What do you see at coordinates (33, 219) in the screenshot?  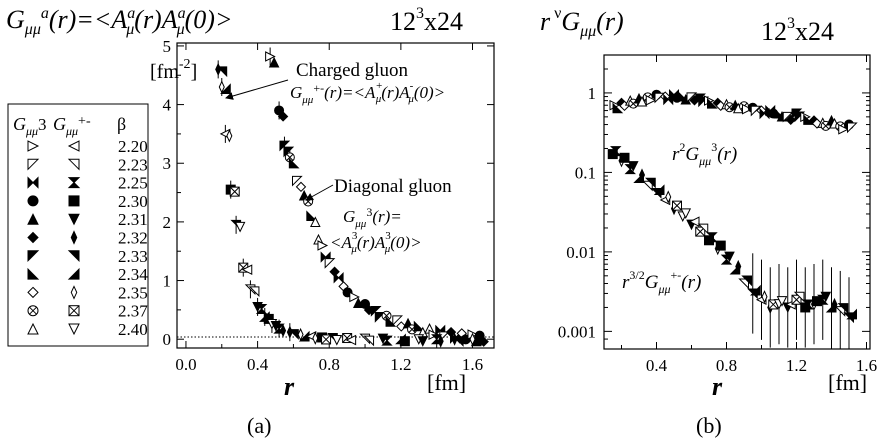 I see `legend-marker-diag-2.31` at bounding box center [33, 219].